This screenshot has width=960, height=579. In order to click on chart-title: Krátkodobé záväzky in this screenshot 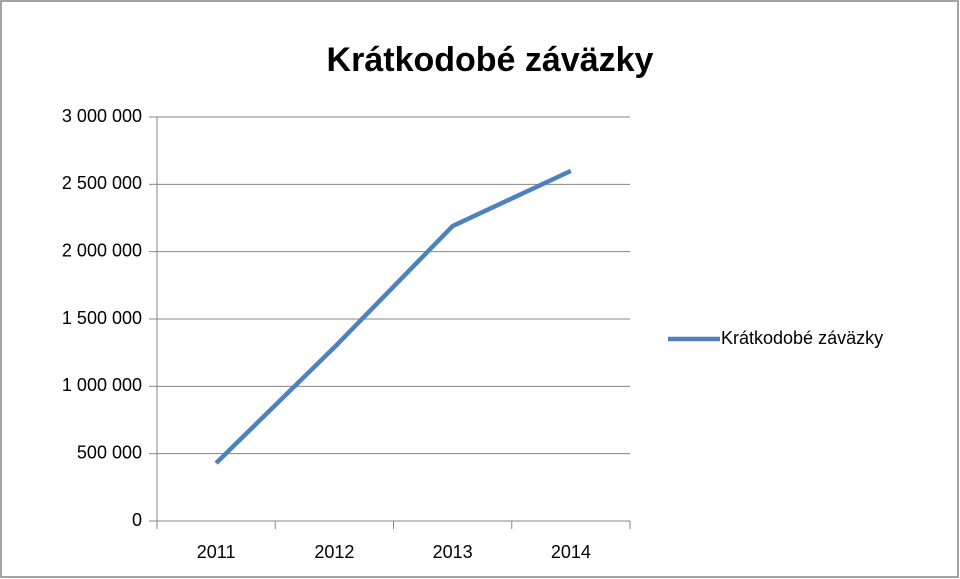, I will do `click(490, 60)`.